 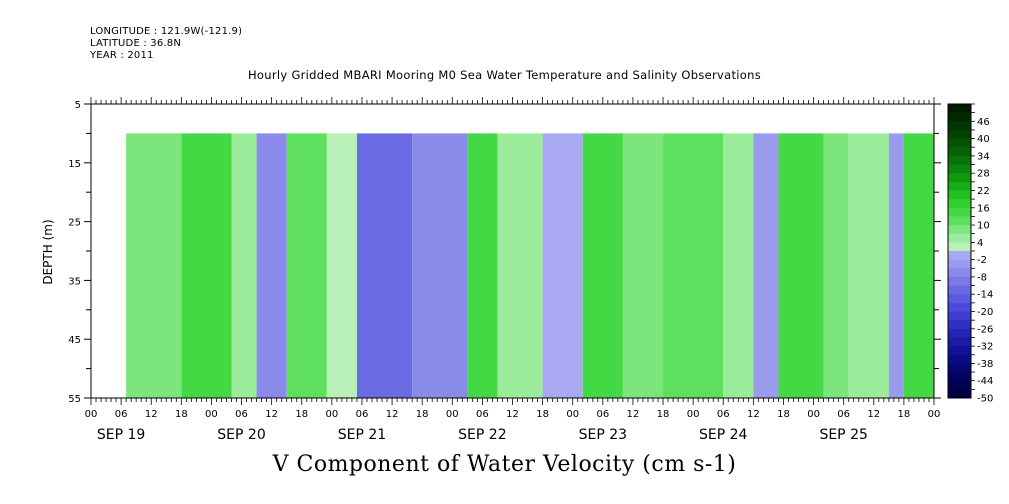 What do you see at coordinates (122, 55) in the screenshot?
I see `year-label: YEAR : 2011` at bounding box center [122, 55].